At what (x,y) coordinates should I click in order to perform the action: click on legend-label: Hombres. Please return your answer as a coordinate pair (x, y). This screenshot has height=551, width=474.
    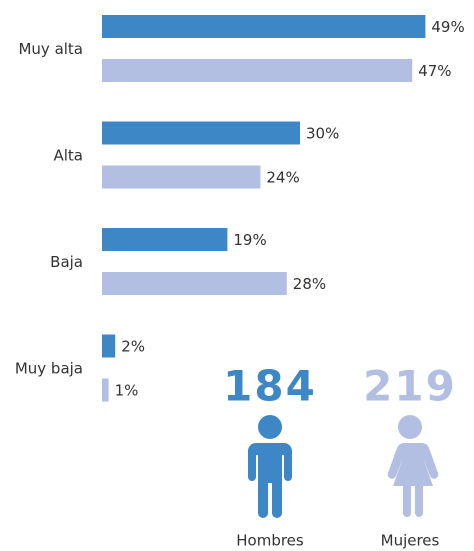
    Looking at the image, I should click on (270, 541).